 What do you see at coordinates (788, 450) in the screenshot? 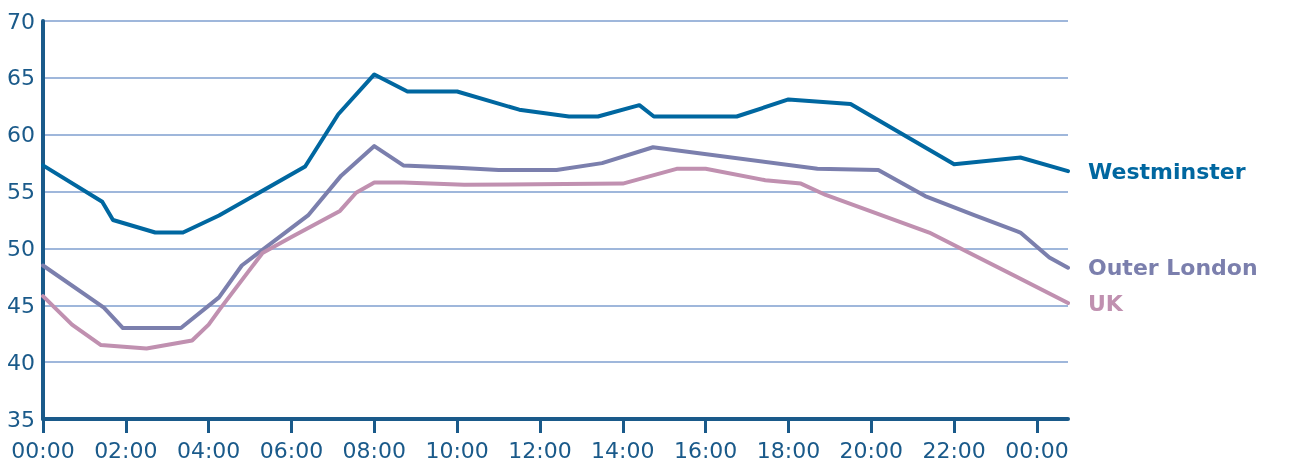
I see `x-tick-label: 18:00` at bounding box center [788, 450].